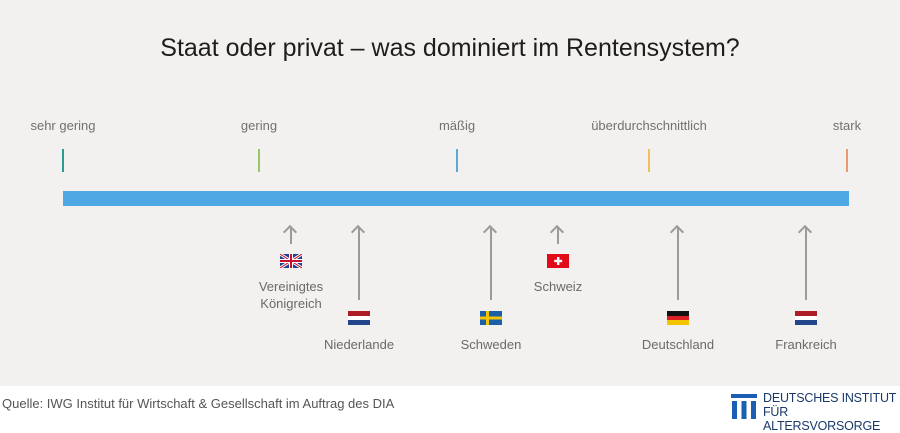 This screenshot has height=433, width=900. Describe the element at coordinates (457, 160) in the screenshot. I see `tick-maessig` at that location.